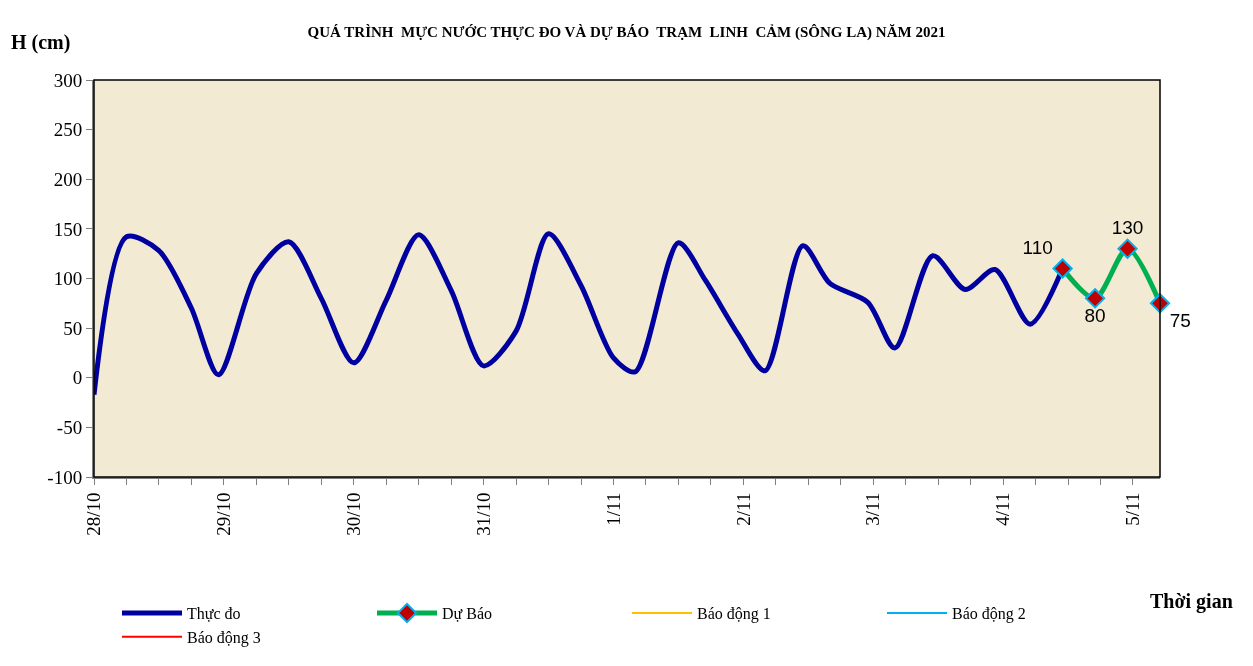 This screenshot has height=666, width=1253. Describe the element at coordinates (1180, 321) in the screenshot. I see `data-label: 75` at that location.